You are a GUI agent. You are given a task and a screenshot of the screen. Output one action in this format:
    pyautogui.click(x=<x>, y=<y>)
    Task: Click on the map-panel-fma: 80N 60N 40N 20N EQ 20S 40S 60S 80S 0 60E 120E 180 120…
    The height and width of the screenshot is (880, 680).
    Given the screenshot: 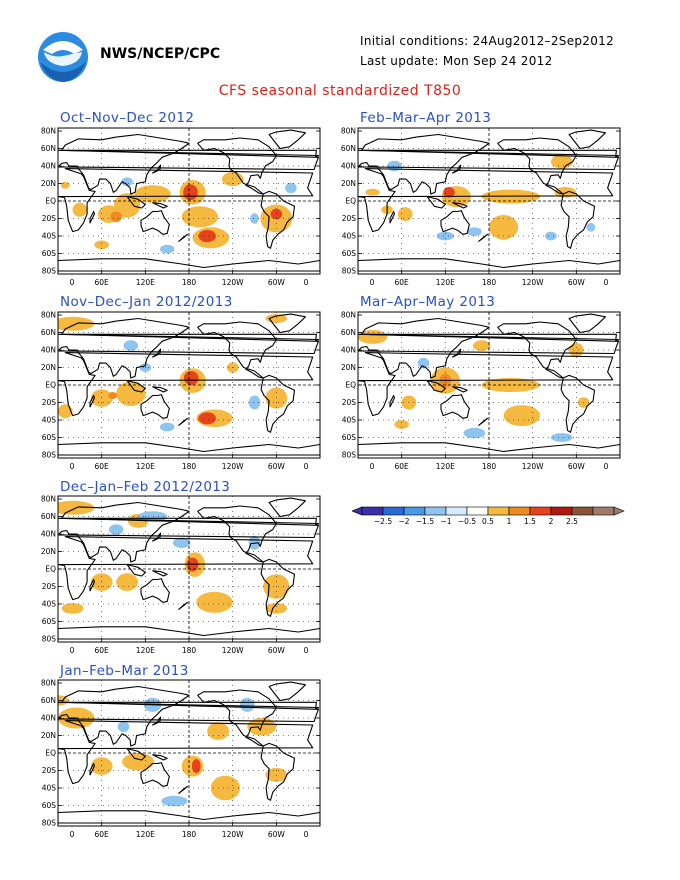 What is the action you would take?
    pyautogui.click(x=481, y=207)
    